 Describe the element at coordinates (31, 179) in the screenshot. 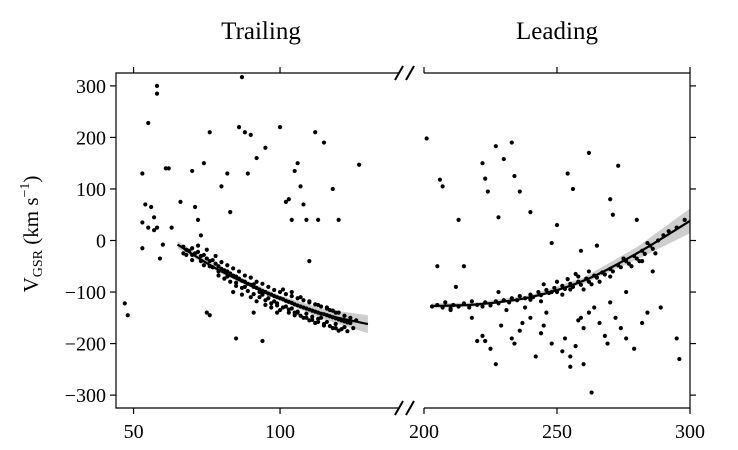

I see `ylabel-close: )` at that location.